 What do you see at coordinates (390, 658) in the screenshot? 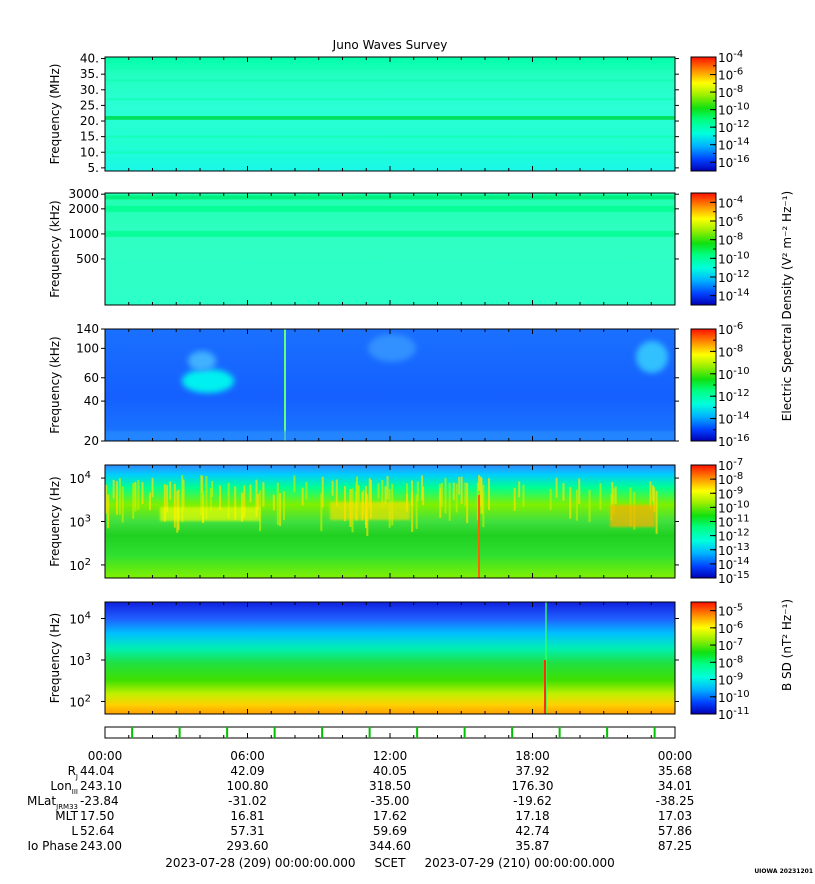
I see `spectrogram-background` at bounding box center [390, 658].